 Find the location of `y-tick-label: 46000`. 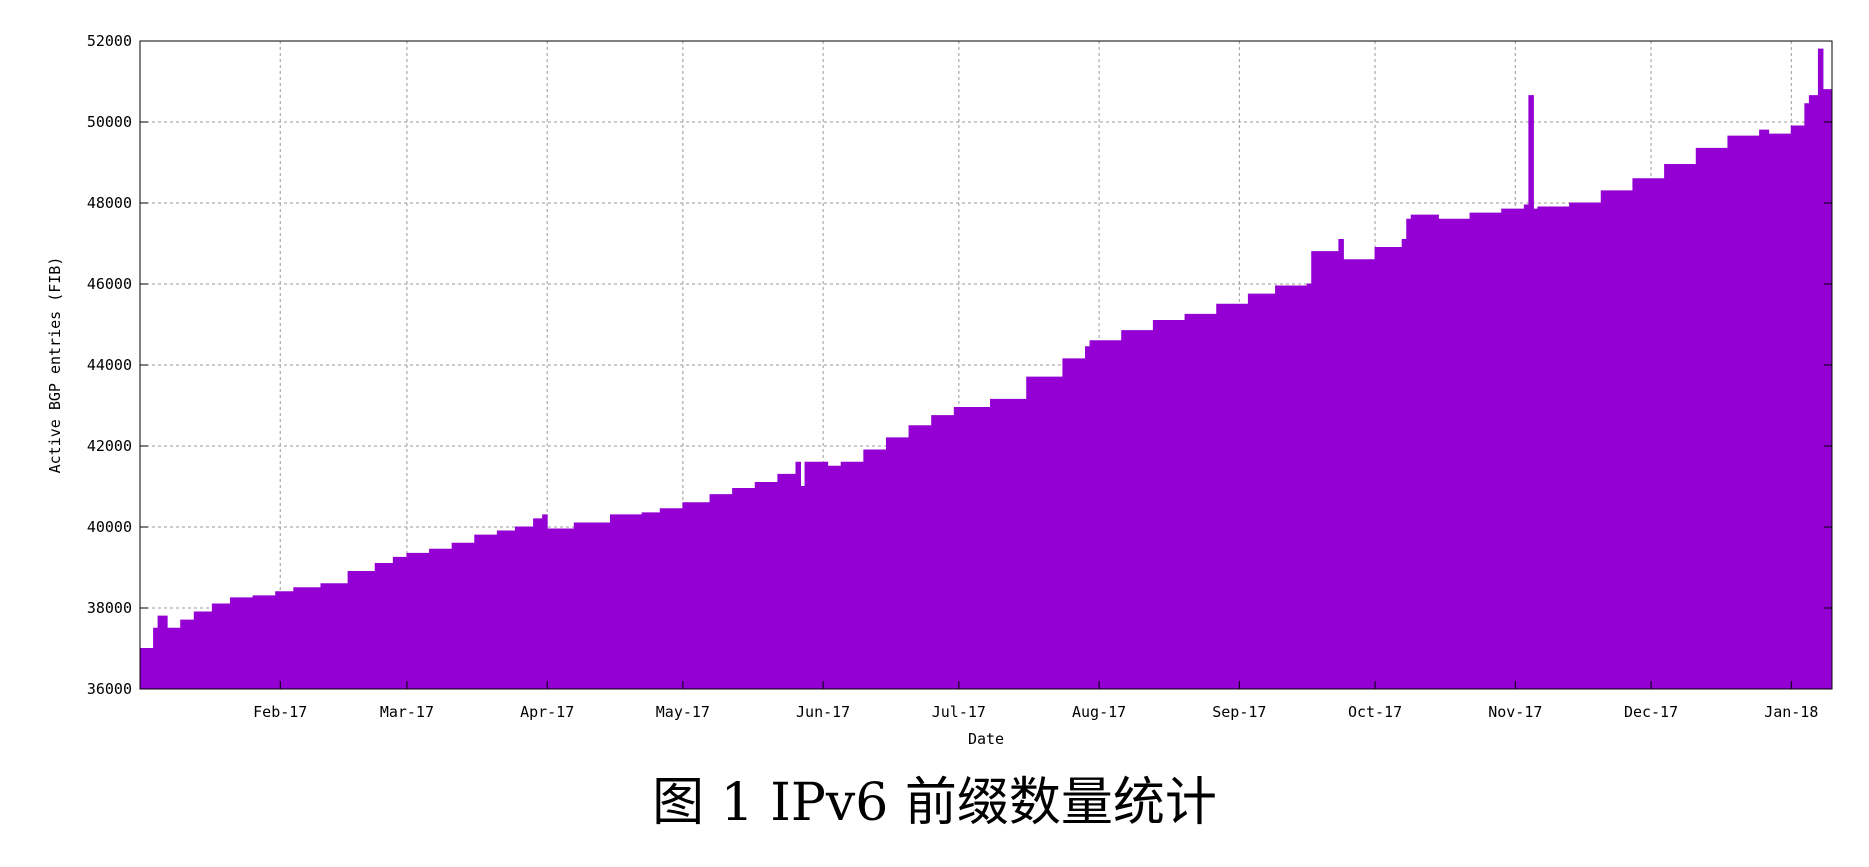

y-tick-label: 46000 is located at coordinates (109, 284).